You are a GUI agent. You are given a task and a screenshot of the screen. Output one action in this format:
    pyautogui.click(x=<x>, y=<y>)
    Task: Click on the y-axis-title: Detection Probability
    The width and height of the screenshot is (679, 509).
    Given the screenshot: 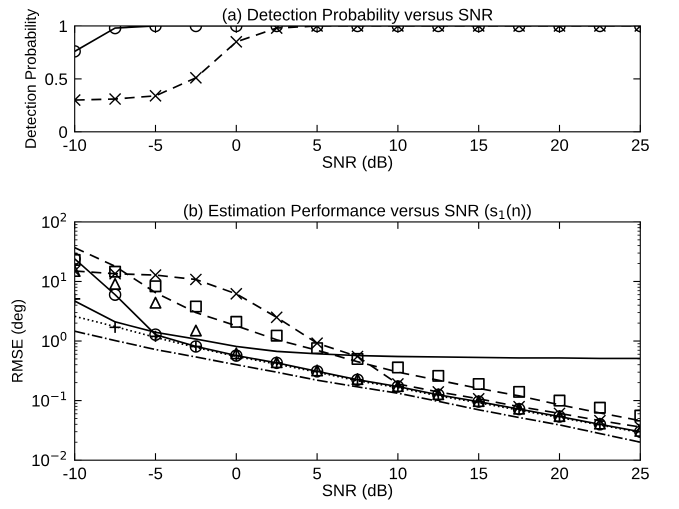 What is the action you would take?
    pyautogui.click(x=32, y=78)
    